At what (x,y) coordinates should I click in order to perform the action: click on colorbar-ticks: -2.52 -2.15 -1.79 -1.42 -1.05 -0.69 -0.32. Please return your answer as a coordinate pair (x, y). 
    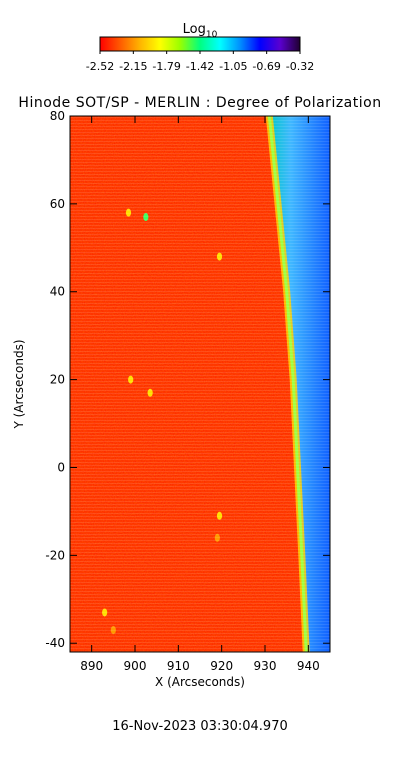
    Looking at the image, I should click on (200, 62).